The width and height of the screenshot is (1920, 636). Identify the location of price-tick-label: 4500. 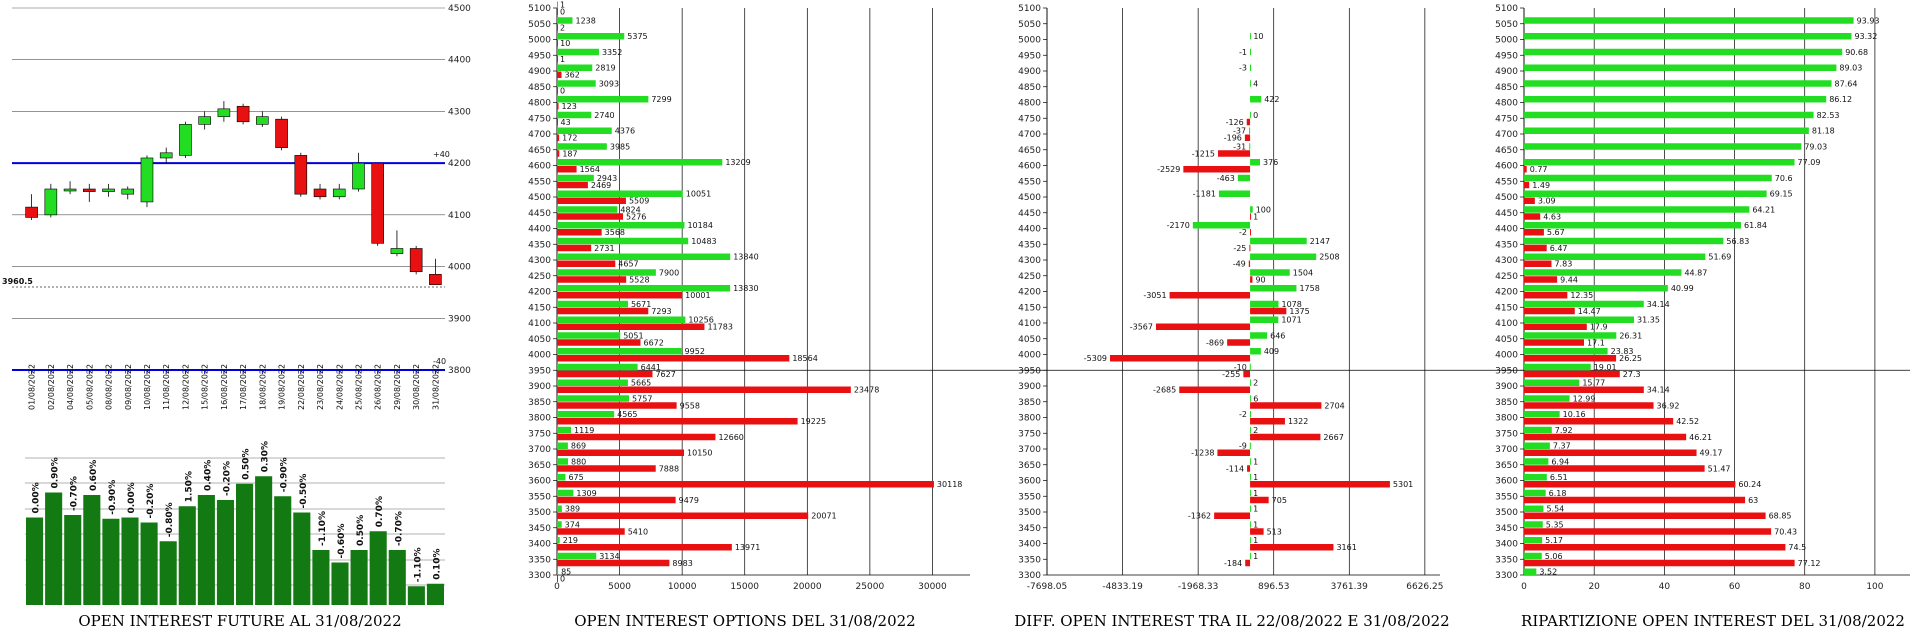
(459, 9).